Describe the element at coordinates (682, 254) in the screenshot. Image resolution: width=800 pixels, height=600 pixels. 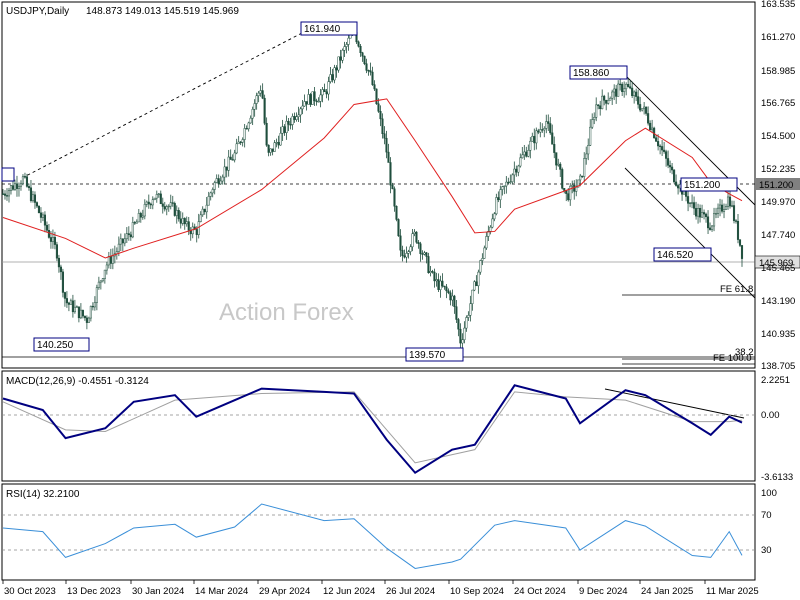
I see `annotation-146520: 146.520` at that location.